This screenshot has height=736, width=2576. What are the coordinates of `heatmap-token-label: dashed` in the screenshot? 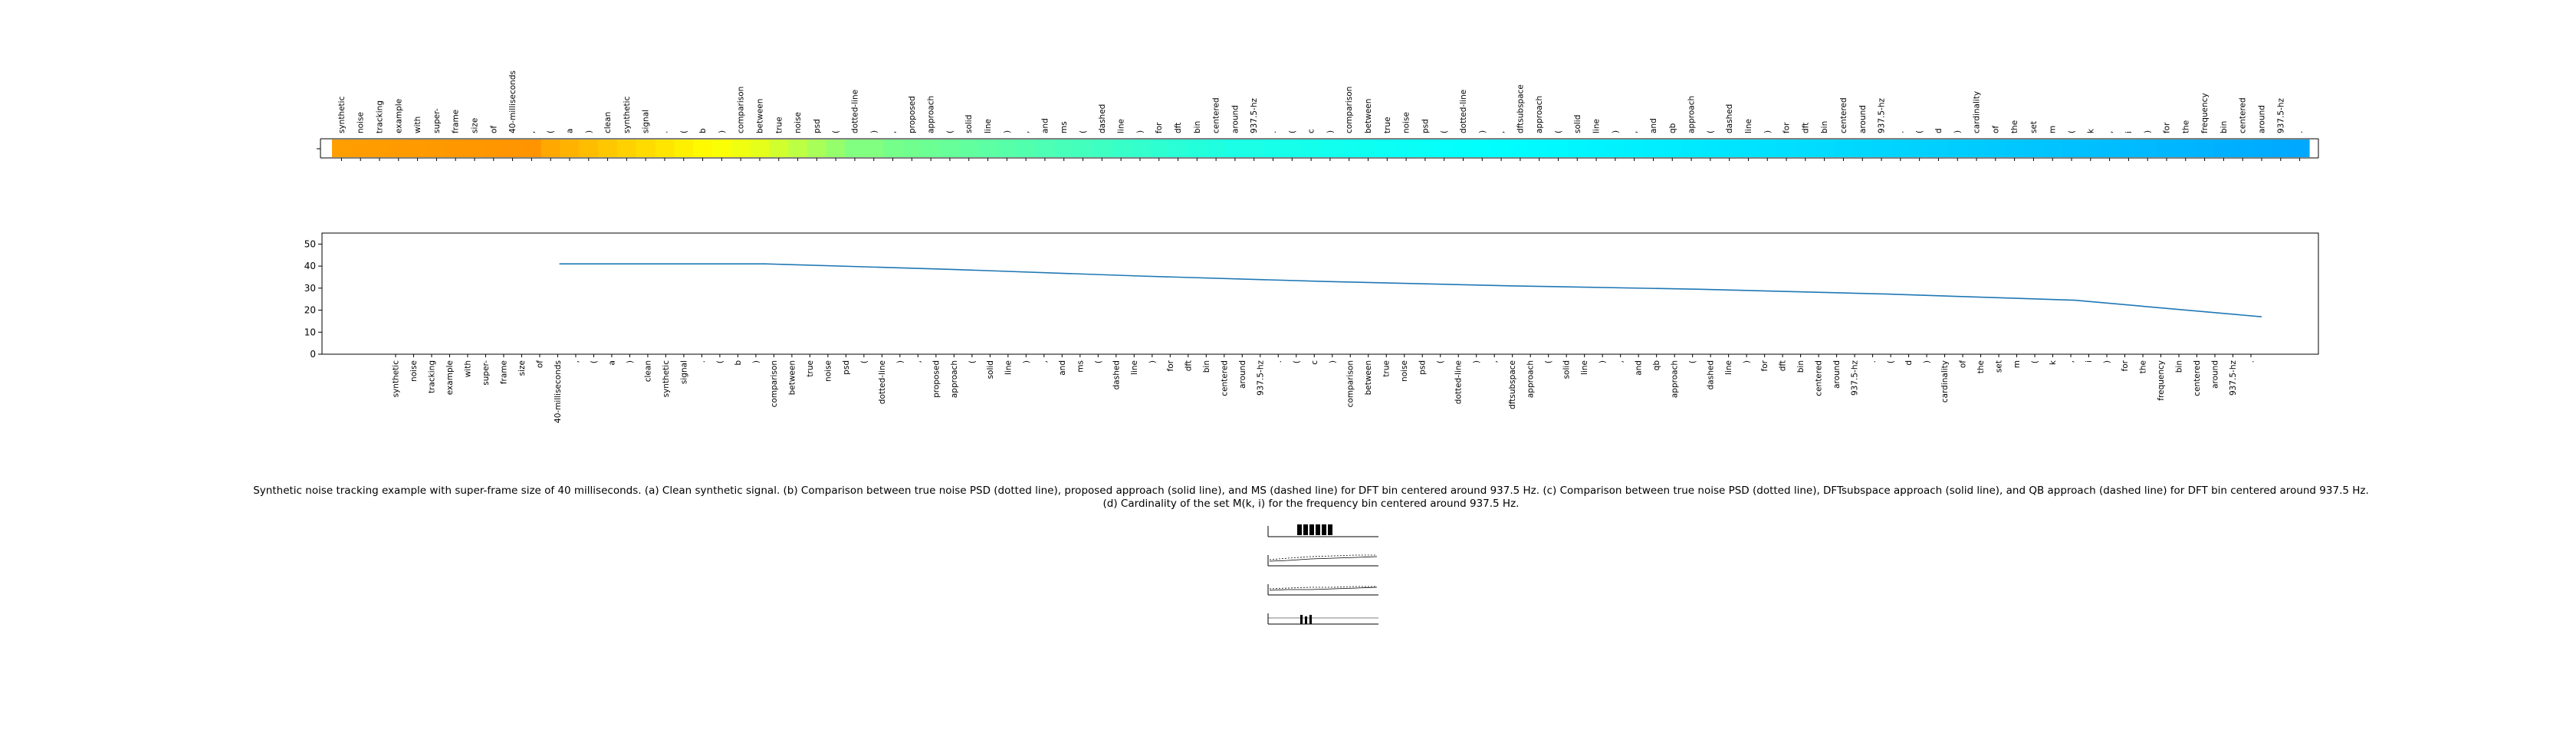 It's located at (1730, 118).